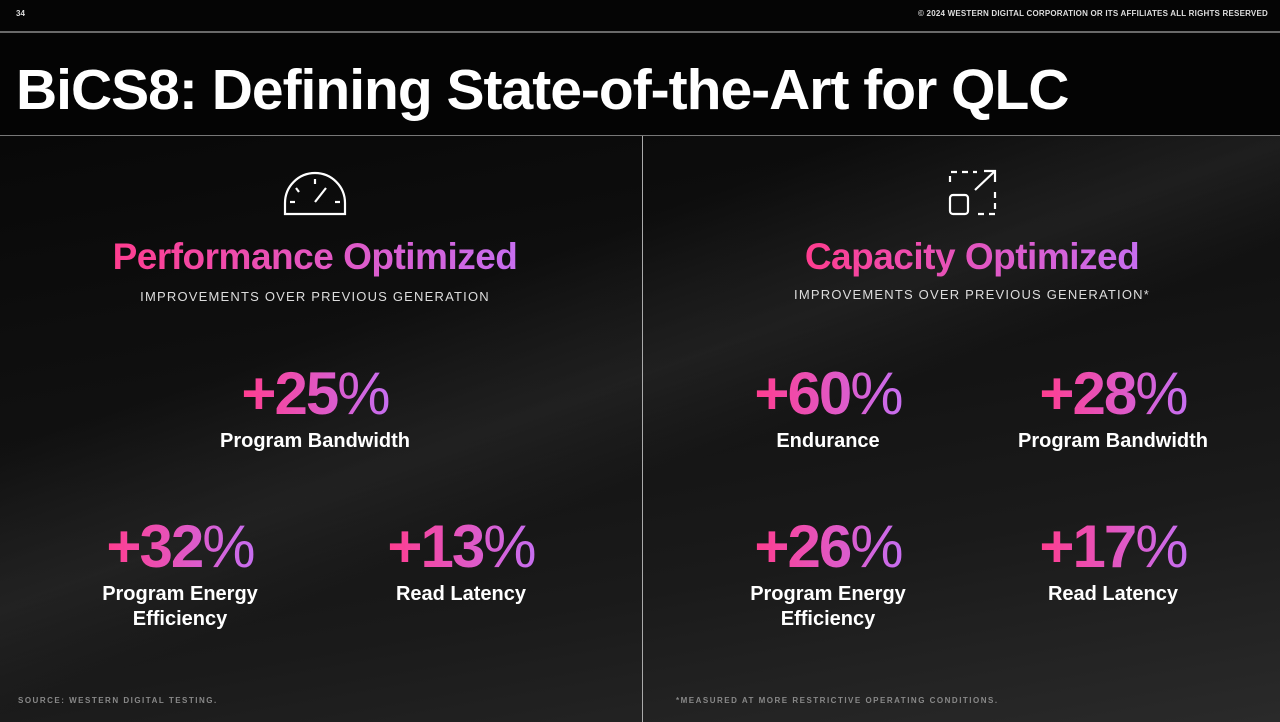 The width and height of the screenshot is (1280, 722). What do you see at coordinates (20, 13) in the screenshot?
I see `page-number: 34` at bounding box center [20, 13].